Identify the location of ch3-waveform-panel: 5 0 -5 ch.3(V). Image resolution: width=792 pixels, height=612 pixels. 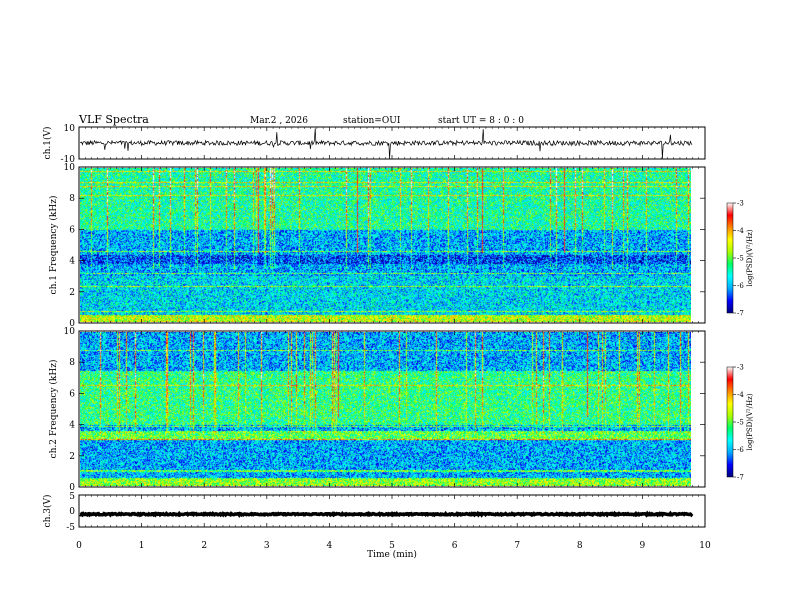
(374, 512).